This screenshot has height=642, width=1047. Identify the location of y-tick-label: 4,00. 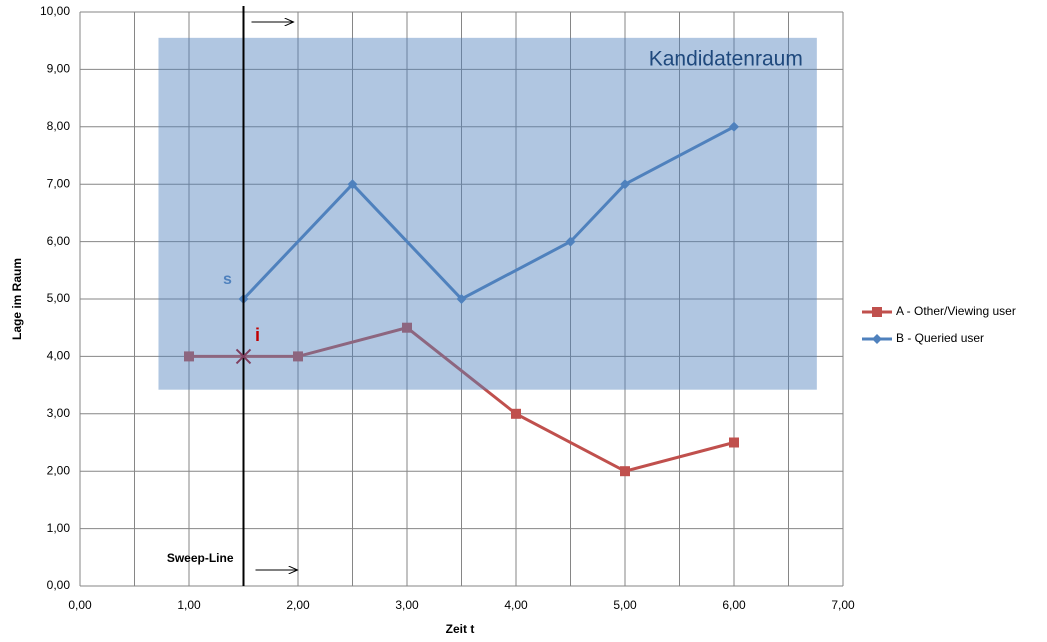
(59, 356).